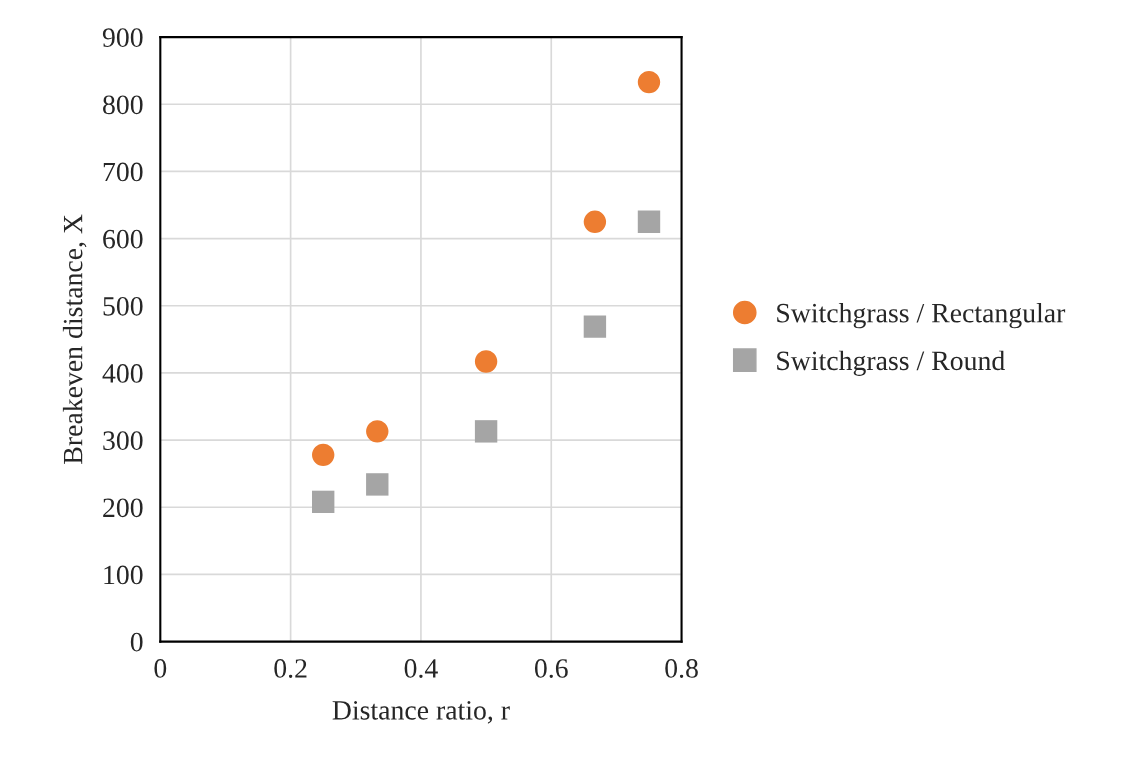  Describe the element at coordinates (123, 172) in the screenshot. I see `y-tick-label: 700` at that location.